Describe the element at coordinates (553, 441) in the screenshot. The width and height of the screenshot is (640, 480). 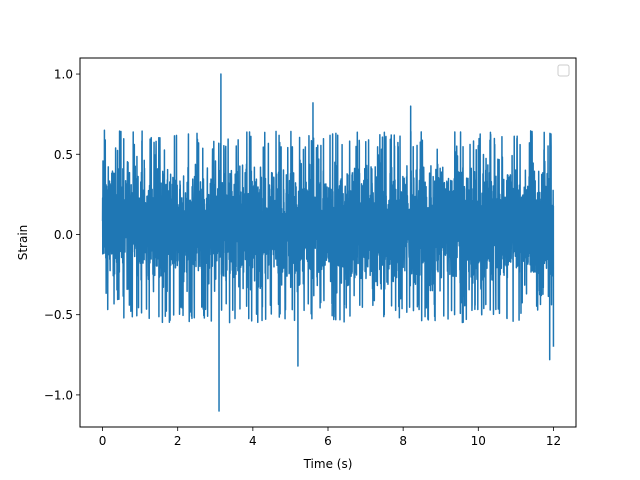
I see `x-tick-label: 12` at that location.